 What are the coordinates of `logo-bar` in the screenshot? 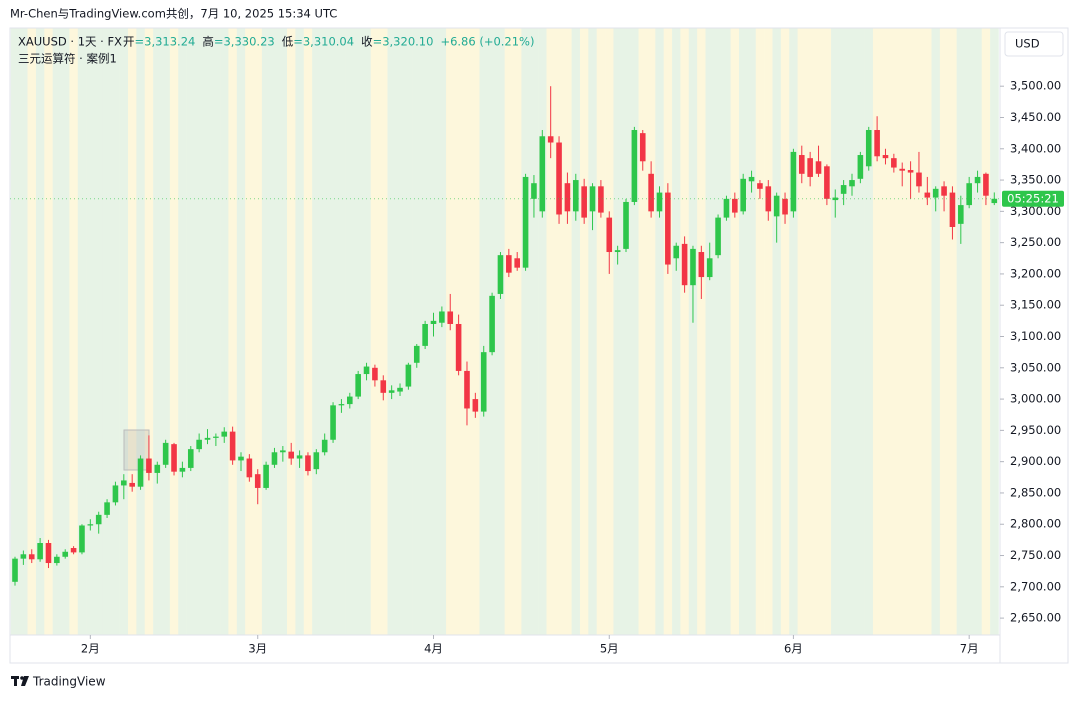 It's located at (15, 681).